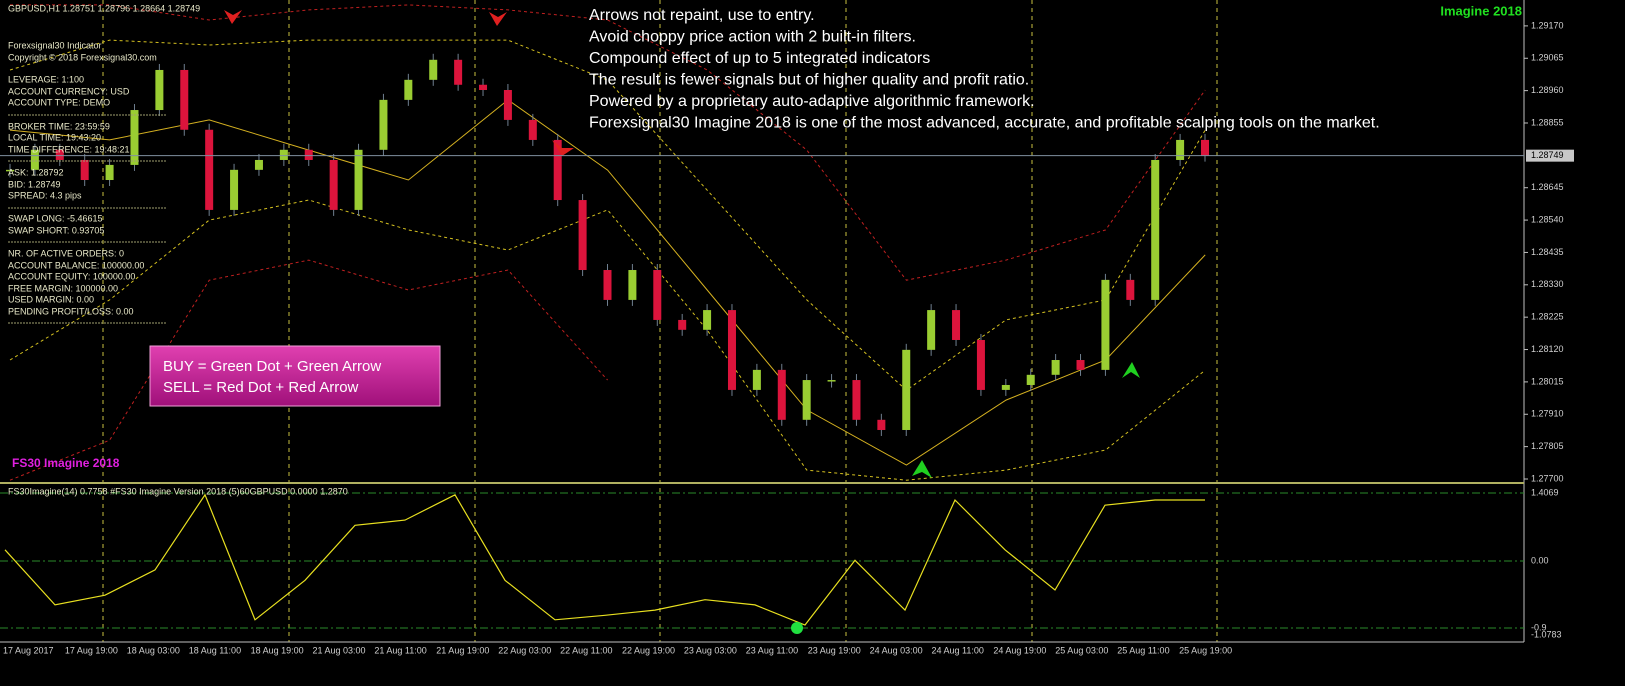  I want to click on y-tick-label: 1.27805, so click(1547, 446).